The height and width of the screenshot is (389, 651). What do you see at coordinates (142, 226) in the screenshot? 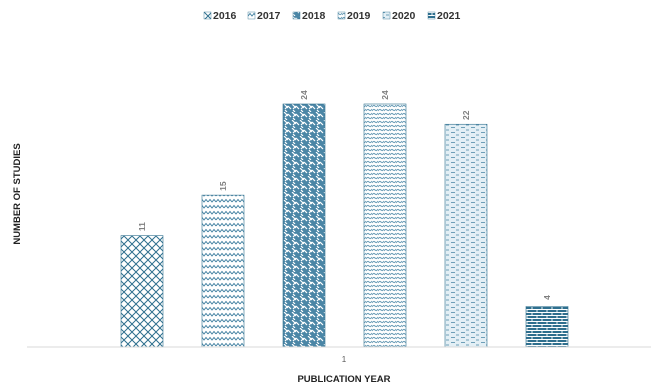
I see `data-label-2016: 11` at bounding box center [142, 226].